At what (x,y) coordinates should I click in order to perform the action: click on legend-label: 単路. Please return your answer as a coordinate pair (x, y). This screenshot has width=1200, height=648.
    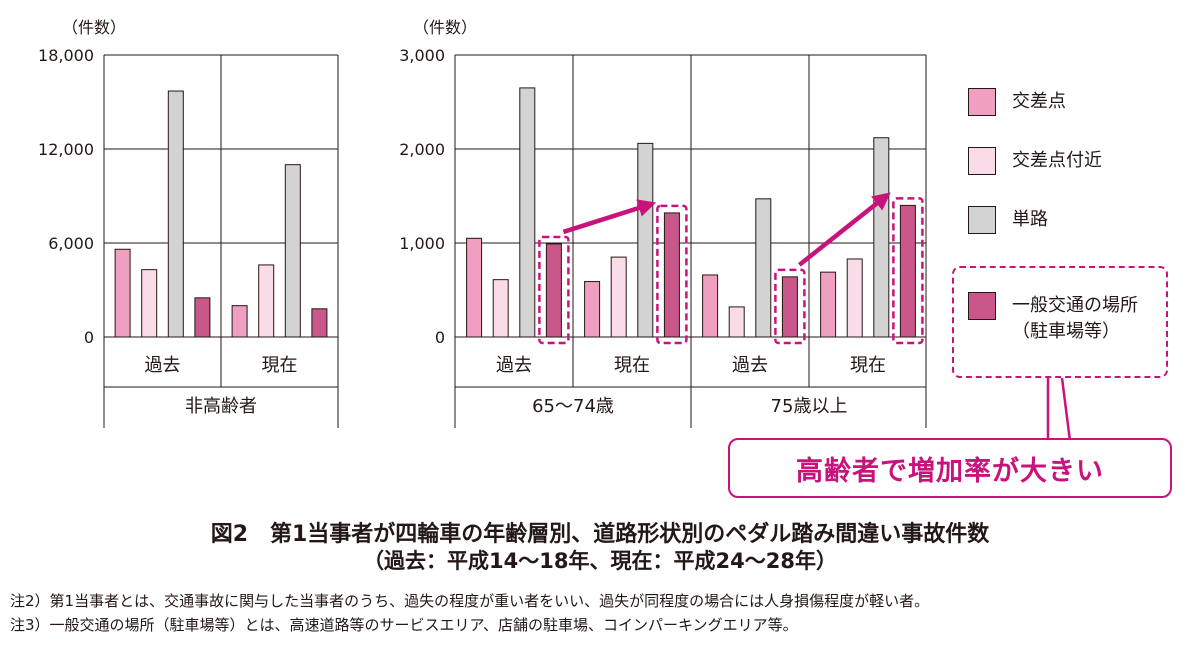
    Looking at the image, I should click on (1030, 219).